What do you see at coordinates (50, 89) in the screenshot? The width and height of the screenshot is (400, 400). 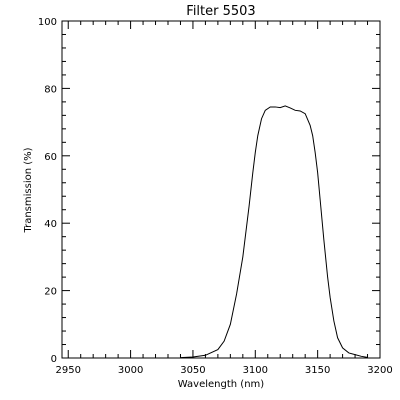 I see `y-tick-label: 80` at bounding box center [50, 89].